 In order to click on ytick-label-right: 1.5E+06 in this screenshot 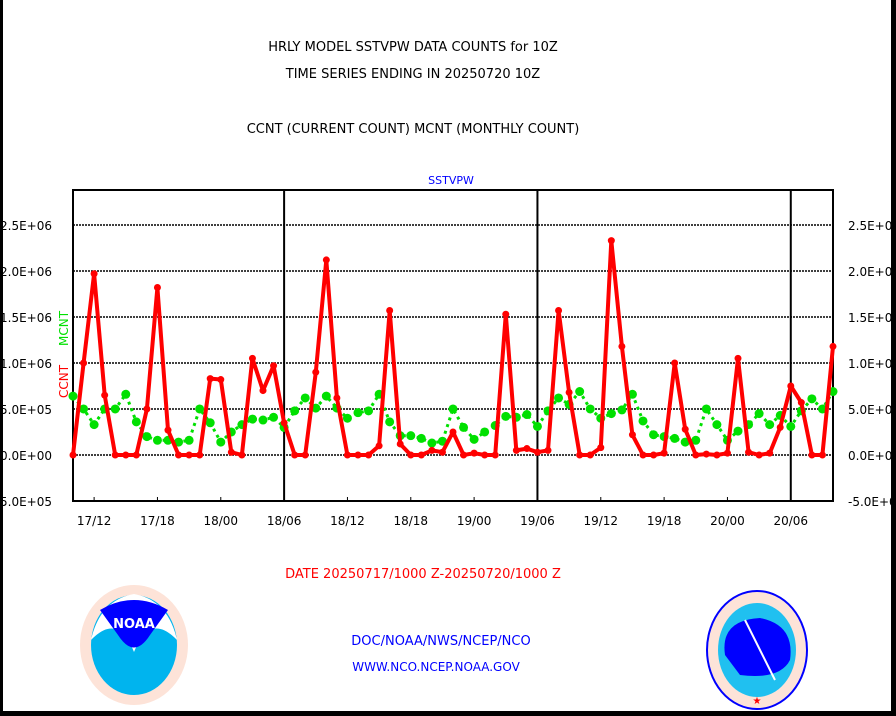, I will do `click(872, 318)`.